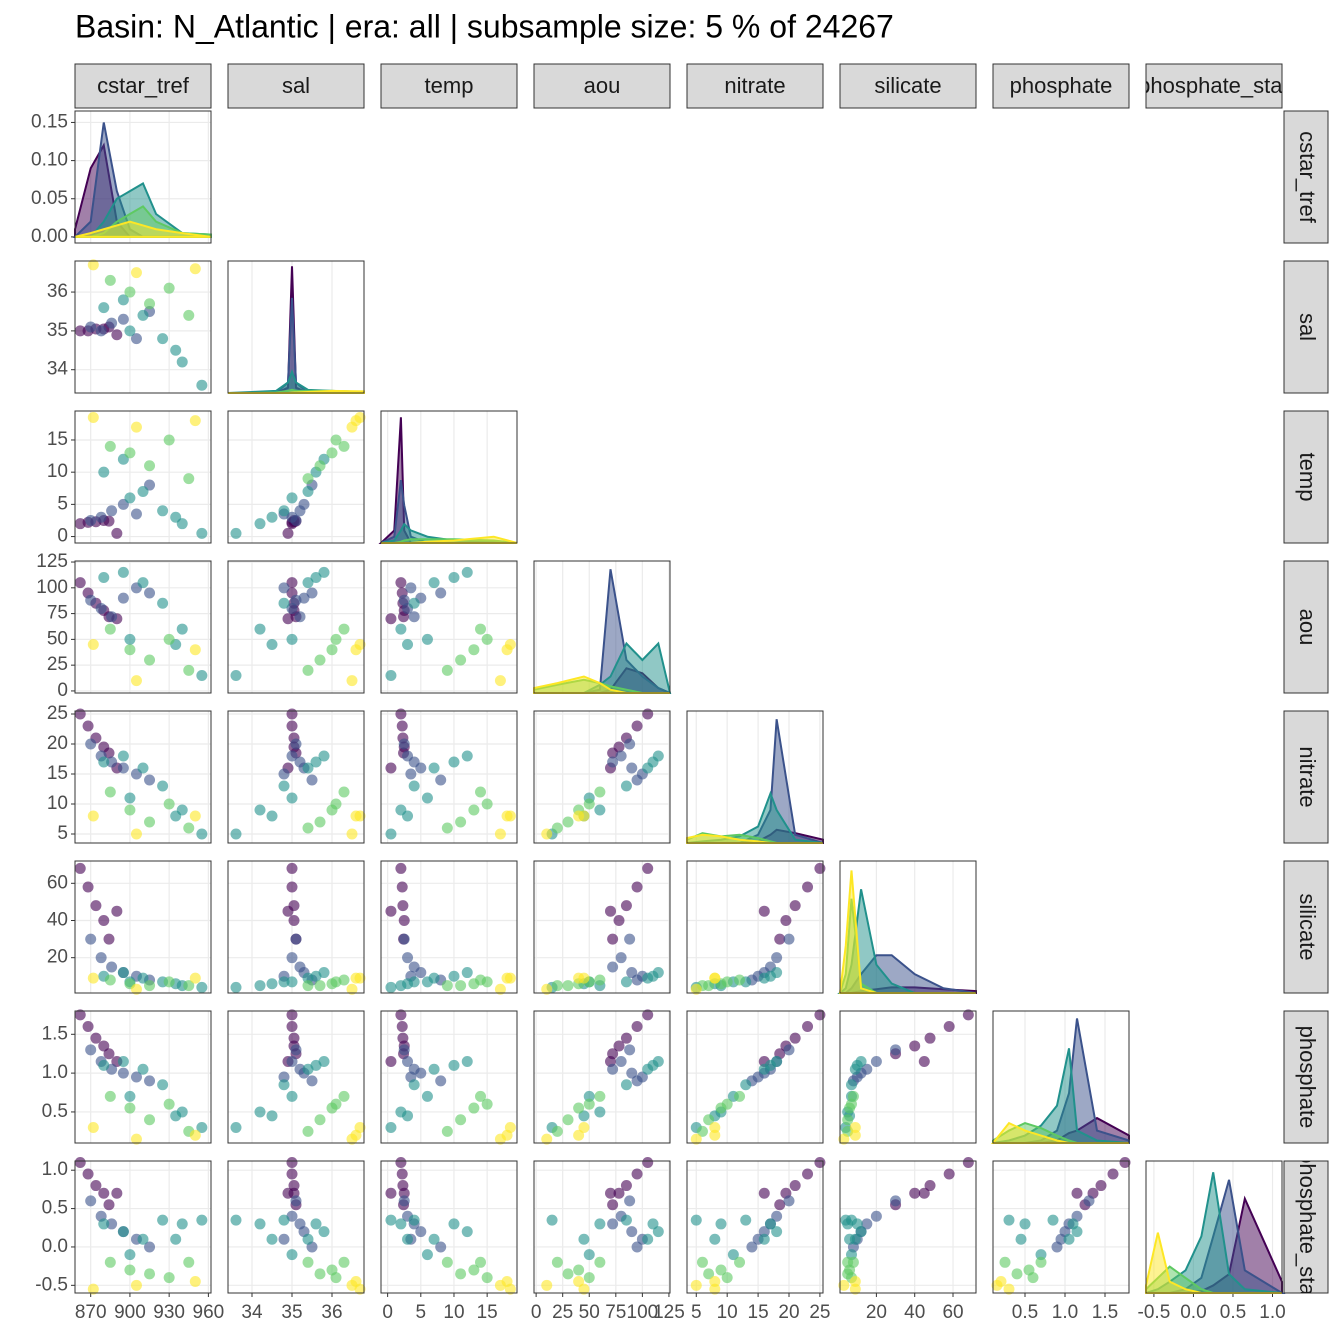  What do you see at coordinates (1193, 1312) in the screenshot?
I see `x-tick-label: 0.0` at bounding box center [1193, 1312].